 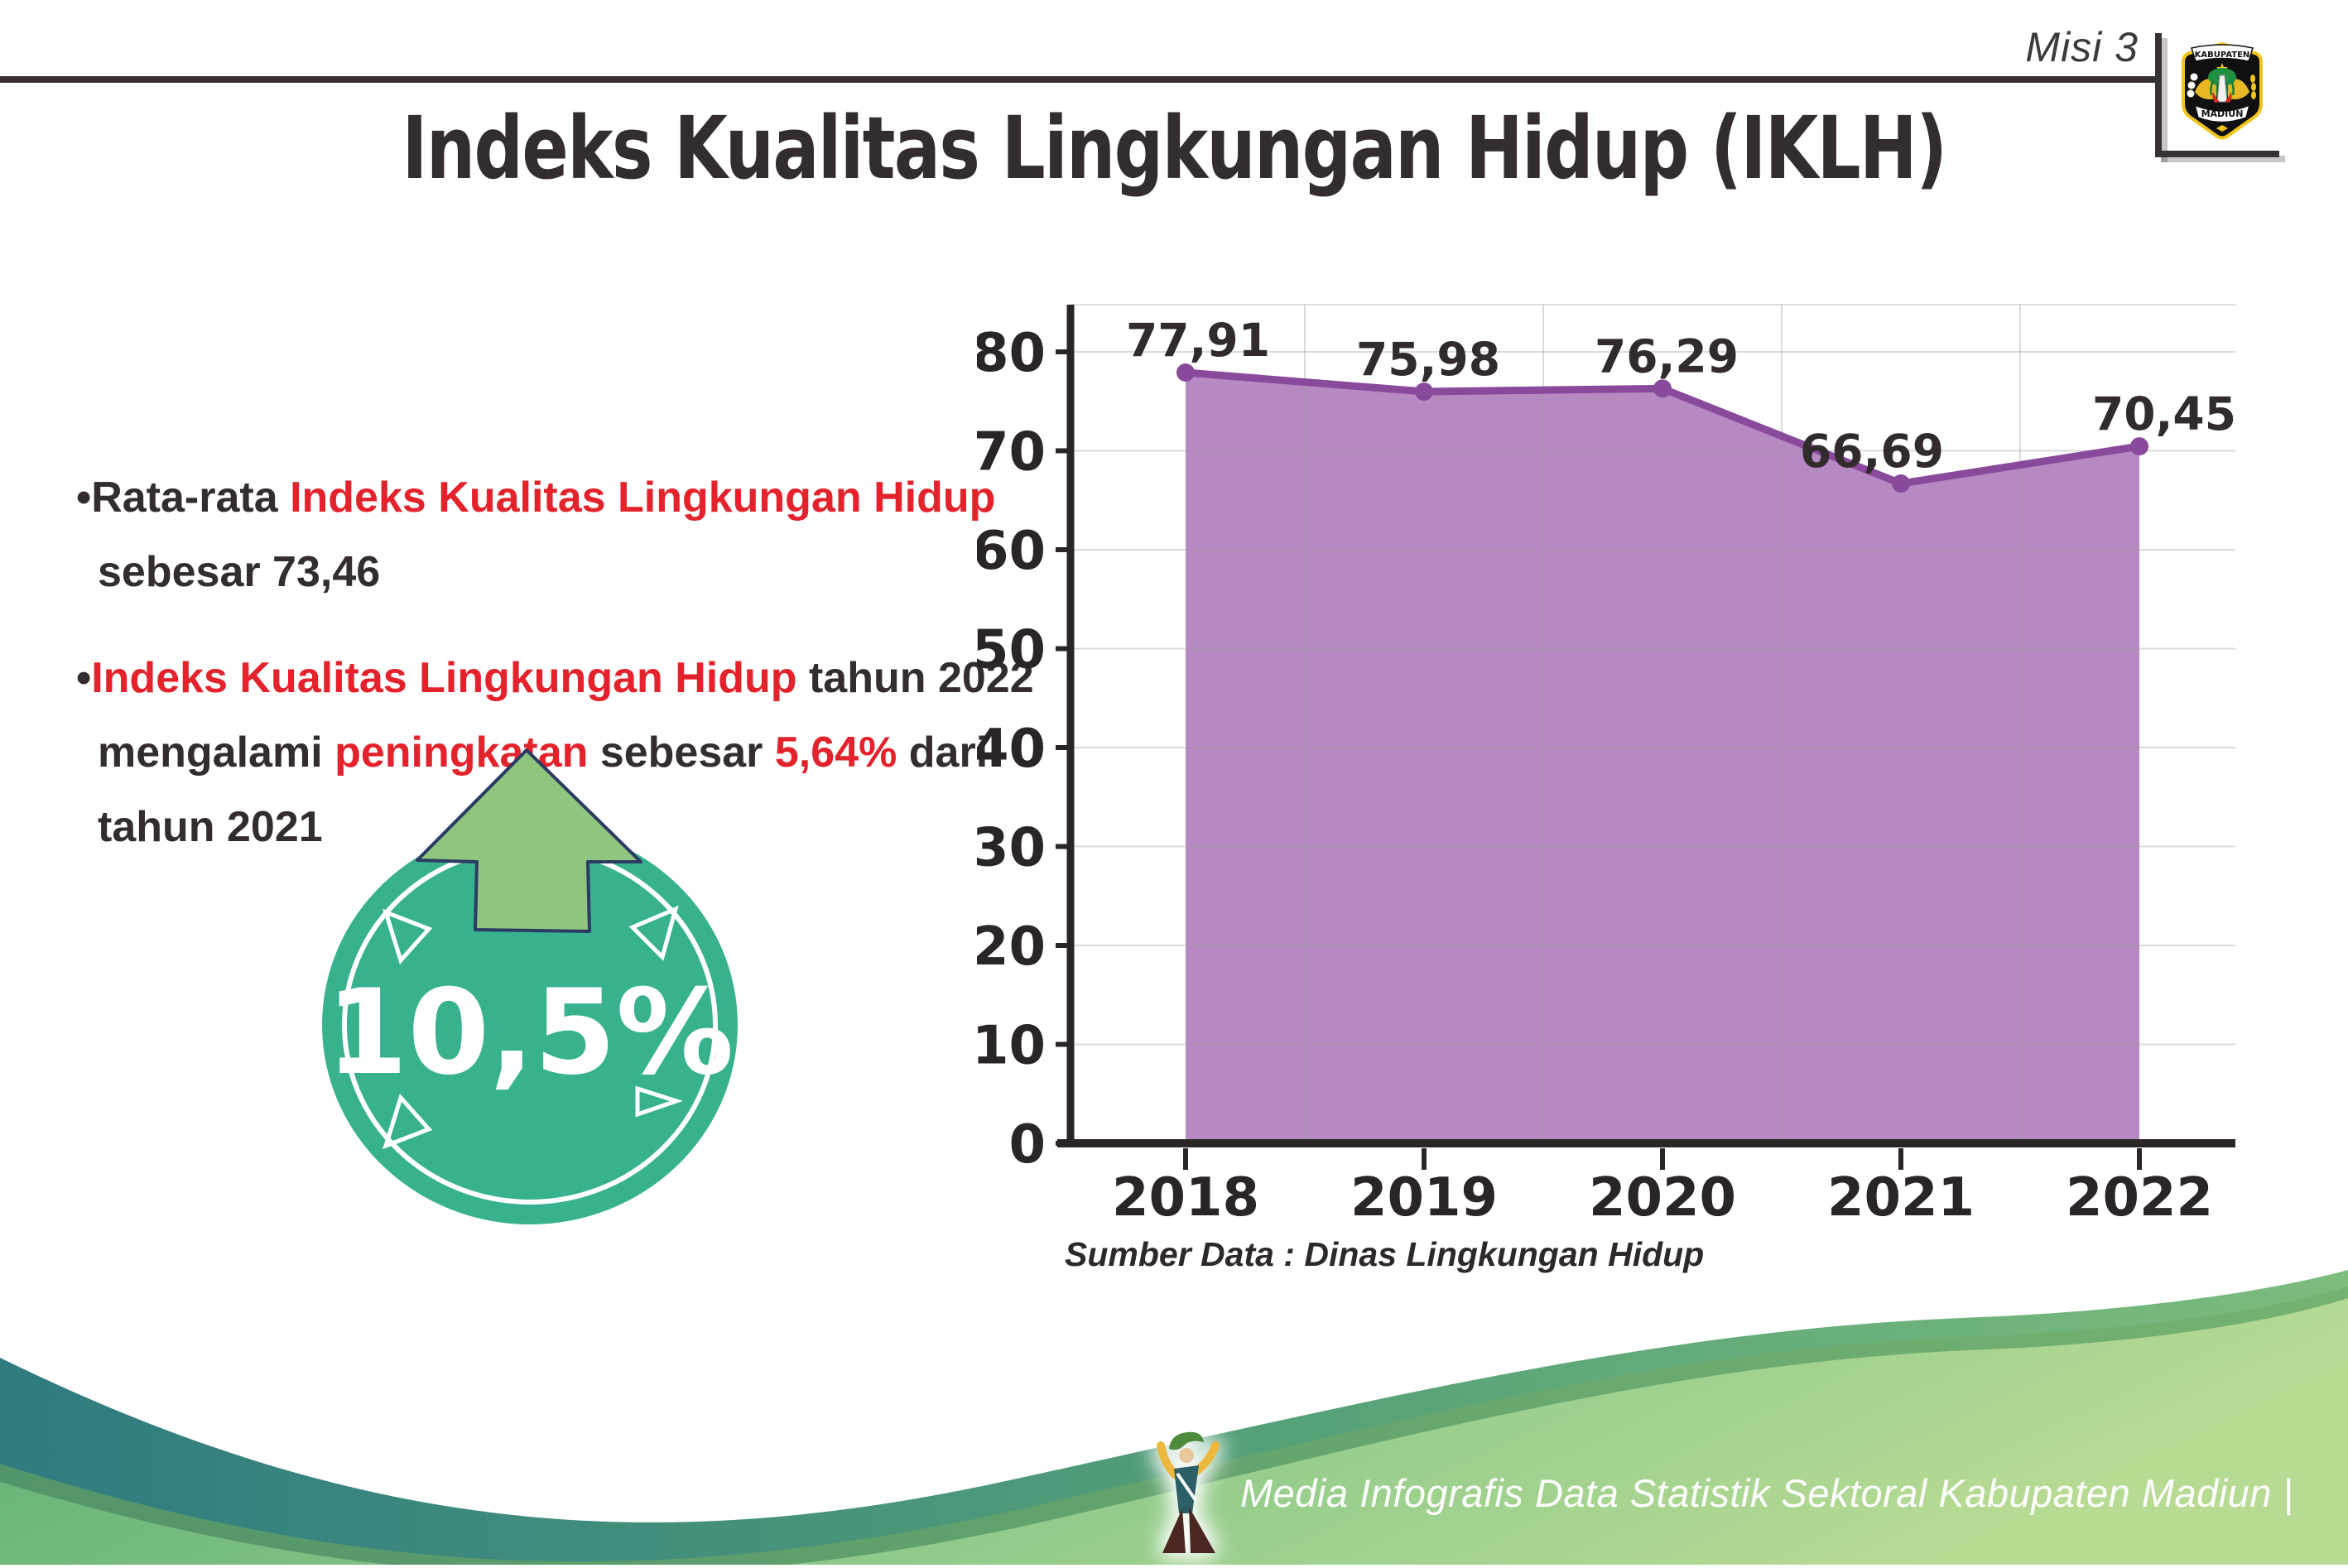 What do you see at coordinates (408, 1122) in the screenshot?
I see `badge-spark-sw` at bounding box center [408, 1122].